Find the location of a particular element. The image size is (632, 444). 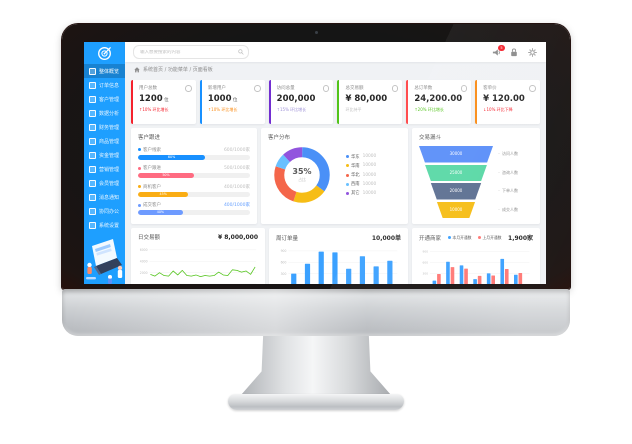

panel-total: 1,900家 is located at coordinates (520, 238).